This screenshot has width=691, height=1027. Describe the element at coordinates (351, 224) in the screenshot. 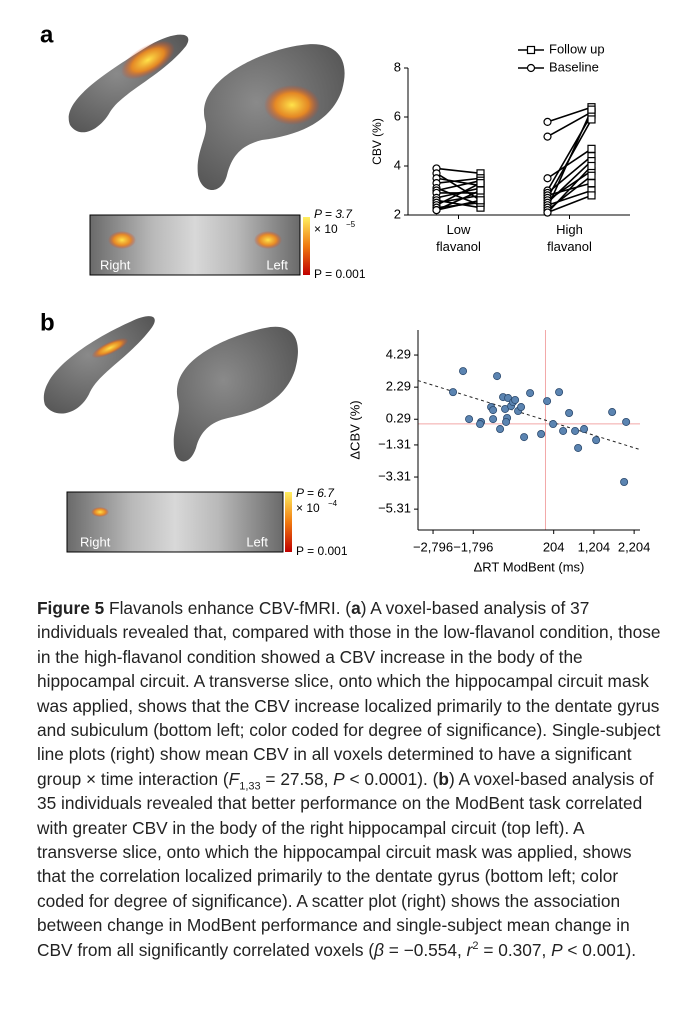

I see `colorbar-label: −5` at that location.